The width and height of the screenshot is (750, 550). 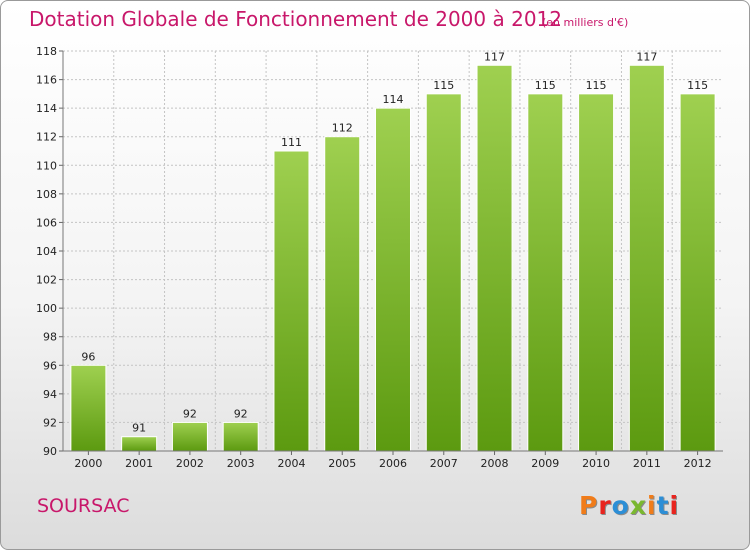 What do you see at coordinates (46, 308) in the screenshot?
I see `y-tick-label: 100` at bounding box center [46, 308].